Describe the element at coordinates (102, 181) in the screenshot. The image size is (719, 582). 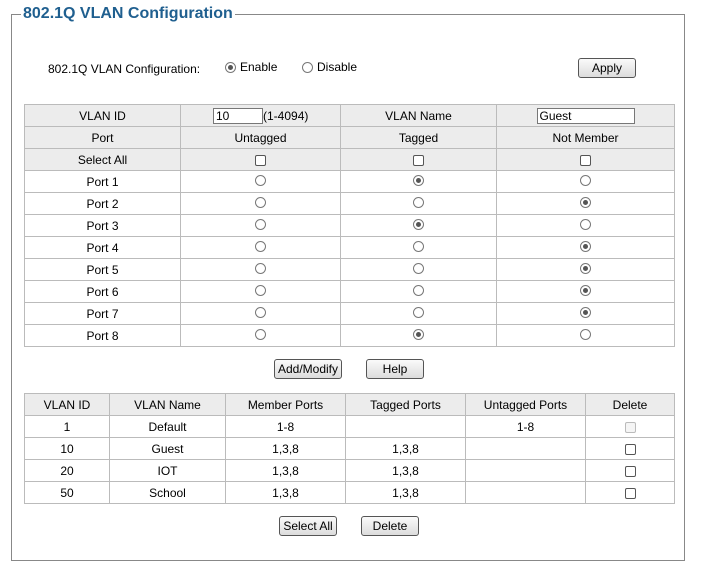
I see `port-label: Port 1` at that location.